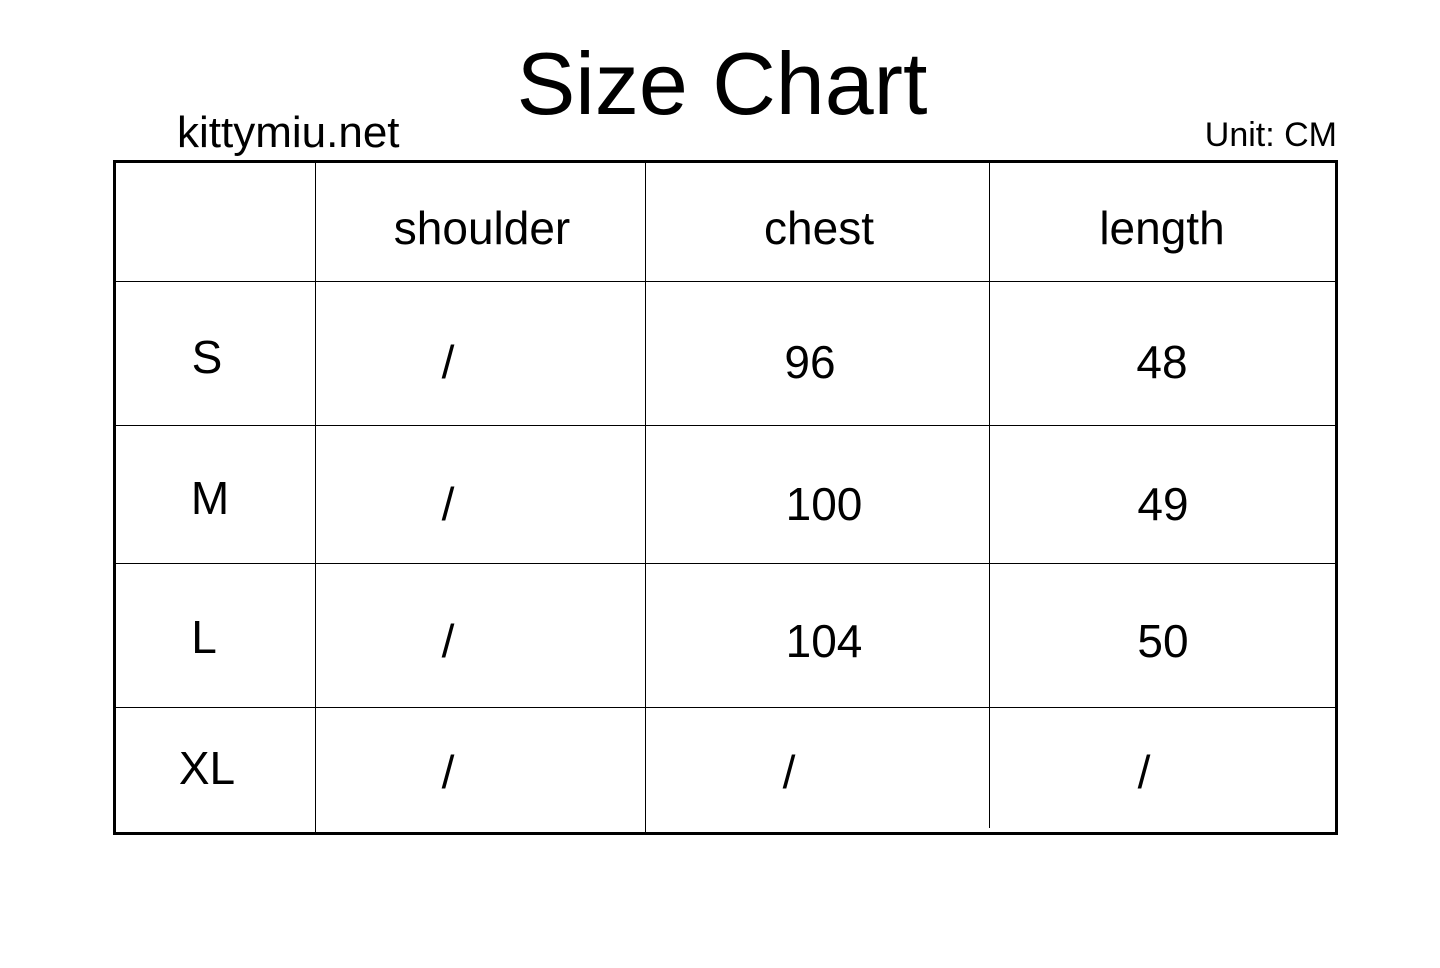  What do you see at coordinates (207, 357) in the screenshot?
I see `size-label: S` at bounding box center [207, 357].